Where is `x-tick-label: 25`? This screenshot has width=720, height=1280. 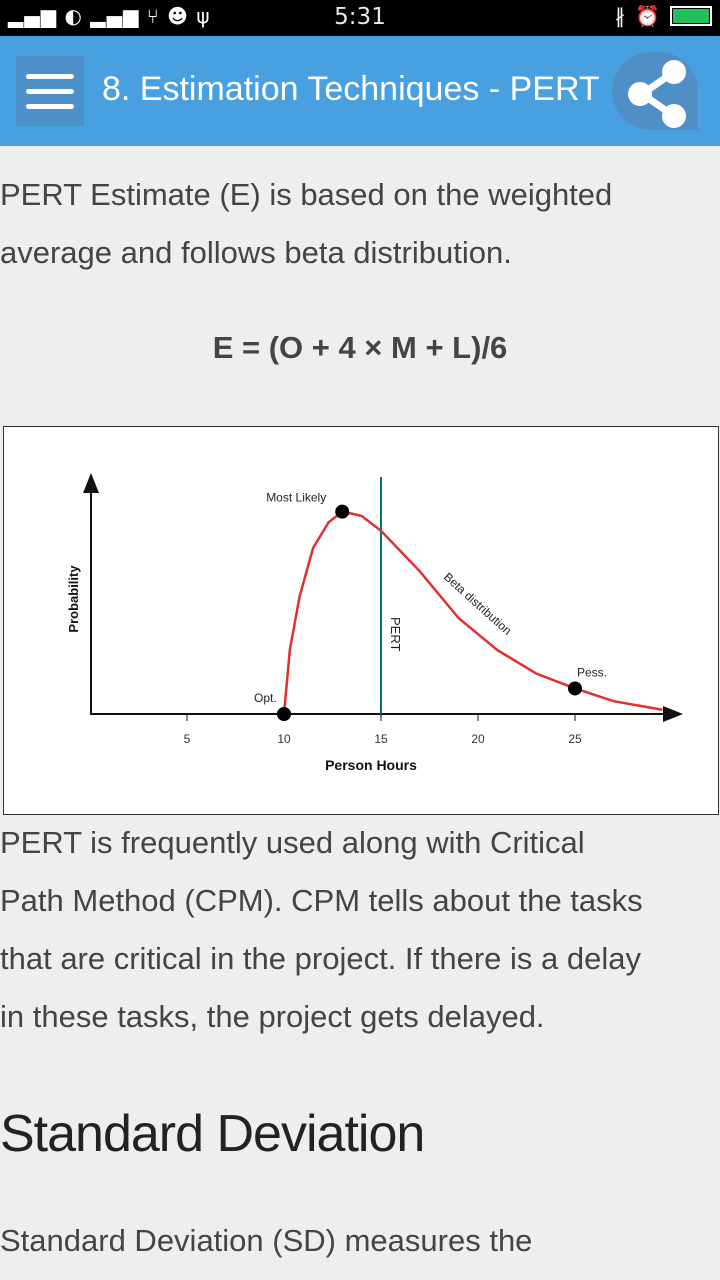
x-tick-label: 25 is located at coordinates (575, 739).